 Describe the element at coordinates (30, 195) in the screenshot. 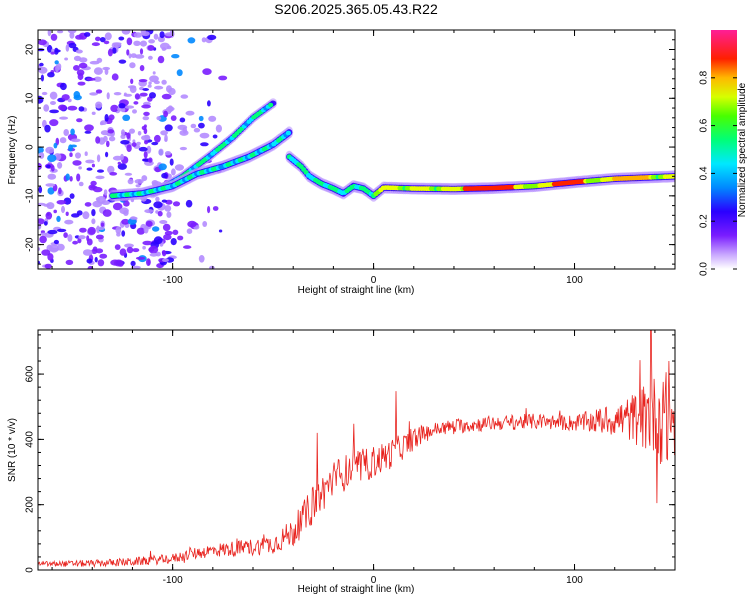

I see `y-tick-label: -10` at that location.